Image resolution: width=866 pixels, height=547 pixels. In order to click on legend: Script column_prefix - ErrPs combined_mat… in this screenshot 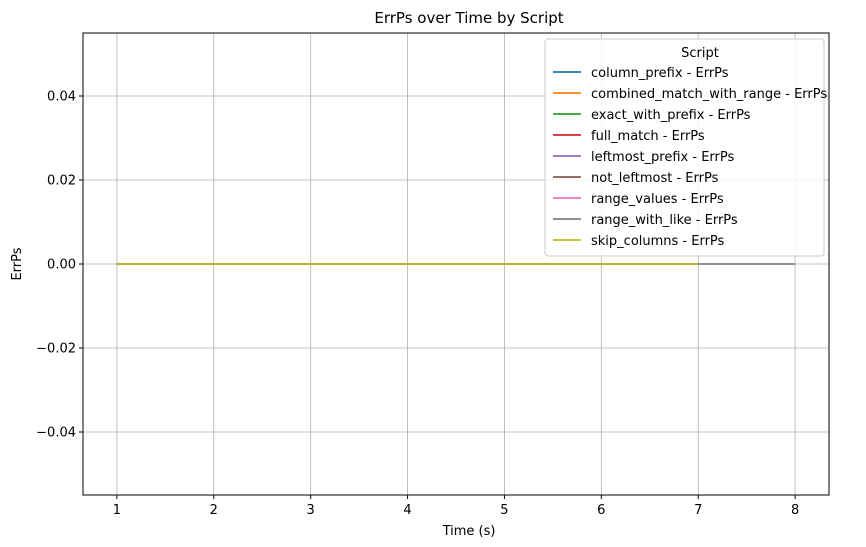, I will do `click(685, 147)`.